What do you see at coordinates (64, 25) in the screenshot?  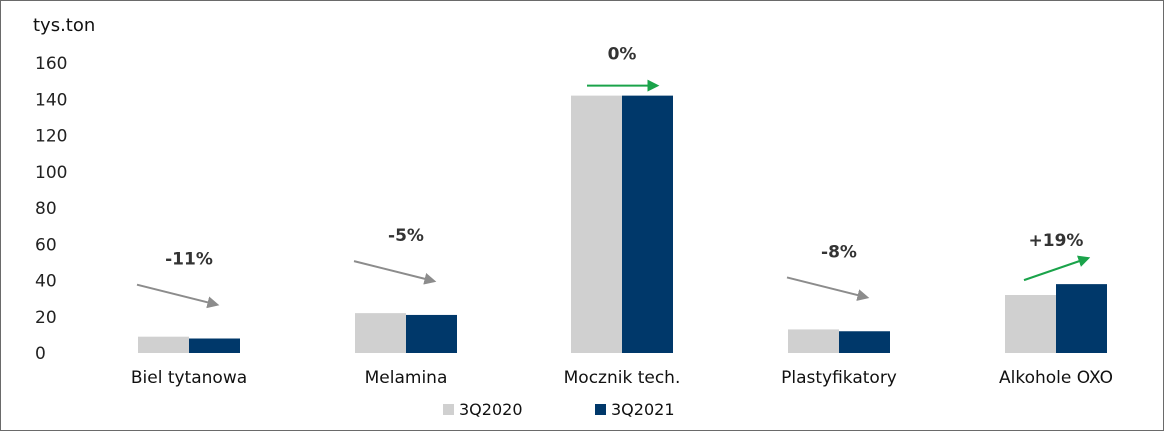 I see `y-axis-unit-label: tys.ton` at bounding box center [64, 25].